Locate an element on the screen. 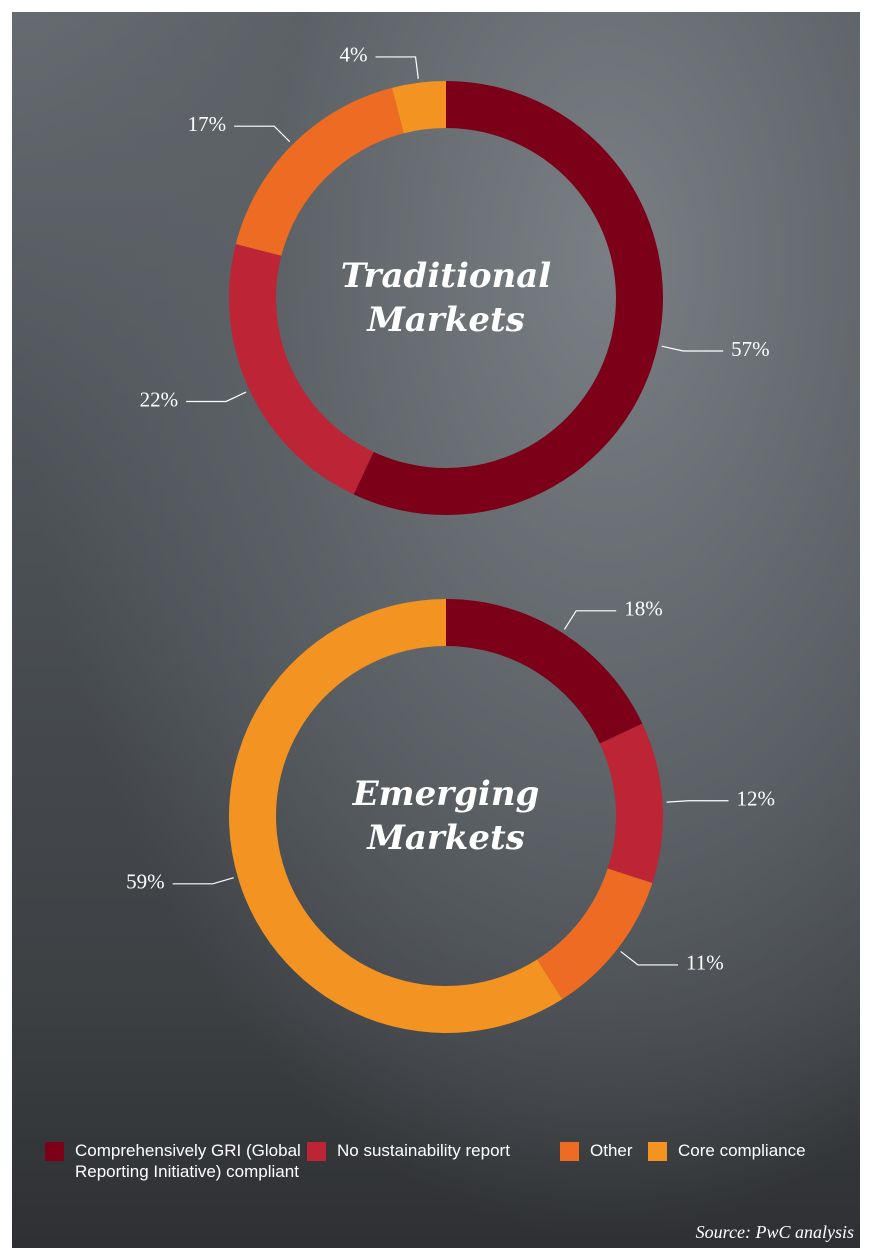  value-label: 17% is located at coordinates (207, 124).